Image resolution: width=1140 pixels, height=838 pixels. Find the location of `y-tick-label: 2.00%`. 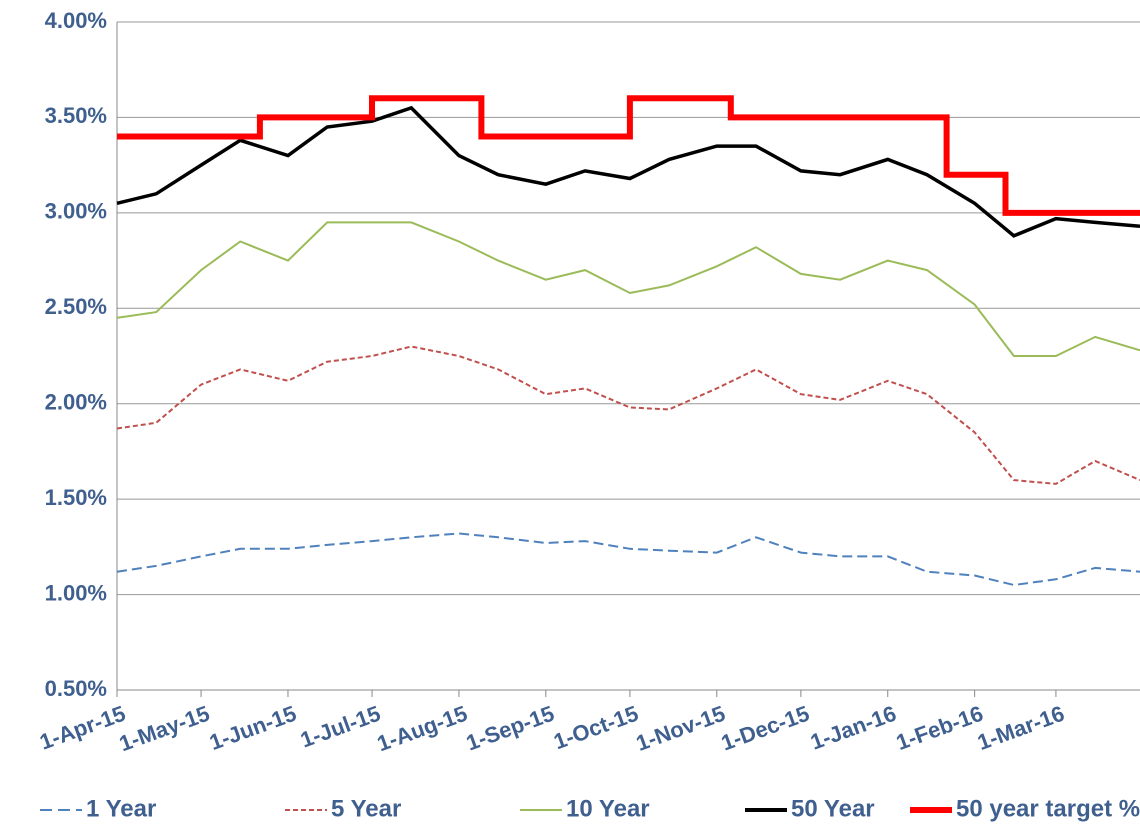

y-tick-label: 2.00% is located at coordinates (76, 402).